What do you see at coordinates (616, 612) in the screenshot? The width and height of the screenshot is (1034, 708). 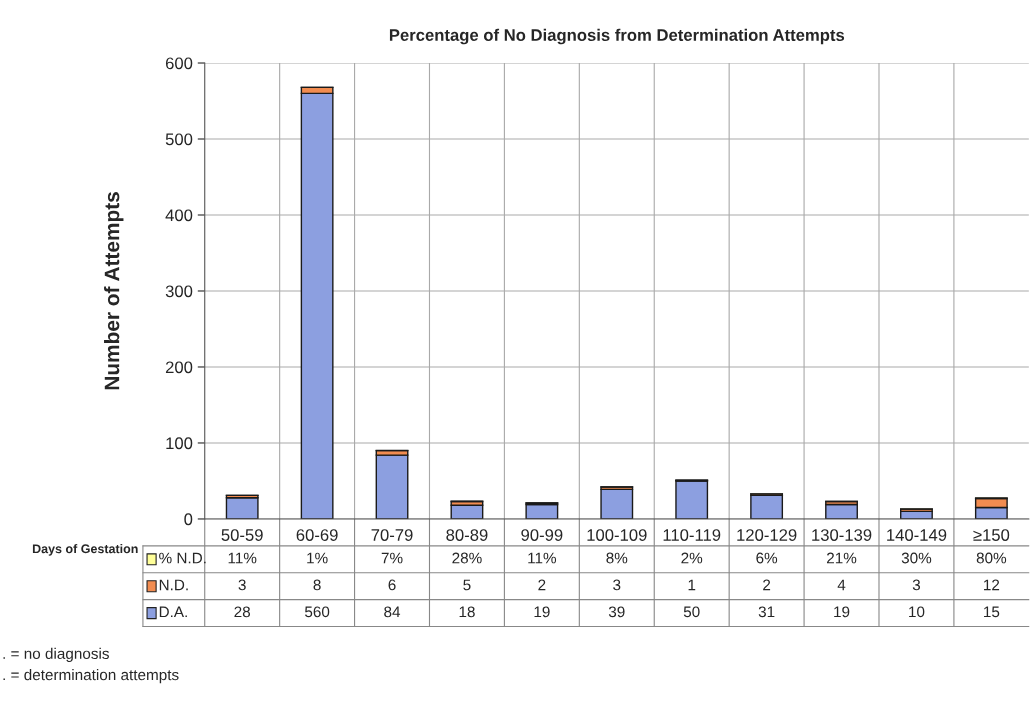 I see `data-label: 39` at bounding box center [616, 612].